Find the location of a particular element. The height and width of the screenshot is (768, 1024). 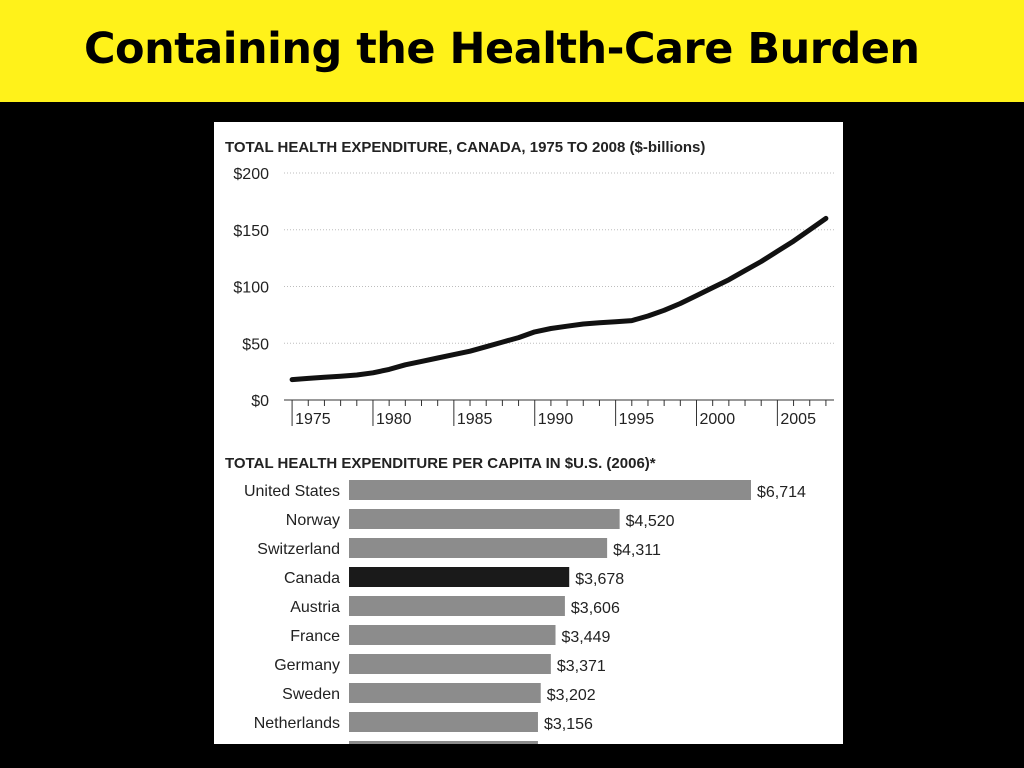

x-tick-label: 1995 is located at coordinates (637, 419).